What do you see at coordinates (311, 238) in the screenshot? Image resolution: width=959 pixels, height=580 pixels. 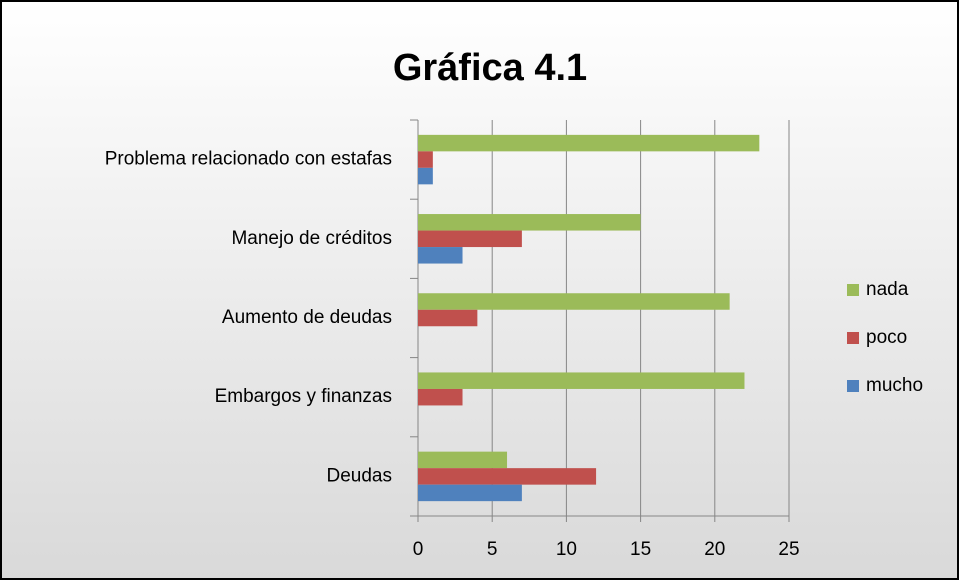 I see `y-tick-label: Manejo de créditos` at bounding box center [311, 238].